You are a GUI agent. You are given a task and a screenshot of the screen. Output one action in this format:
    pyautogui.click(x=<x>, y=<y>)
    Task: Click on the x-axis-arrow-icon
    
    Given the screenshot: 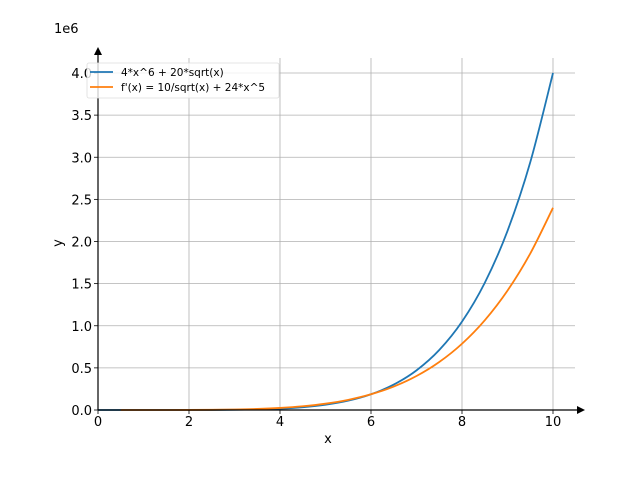 What is the action you would take?
    pyautogui.click(x=581, y=410)
    